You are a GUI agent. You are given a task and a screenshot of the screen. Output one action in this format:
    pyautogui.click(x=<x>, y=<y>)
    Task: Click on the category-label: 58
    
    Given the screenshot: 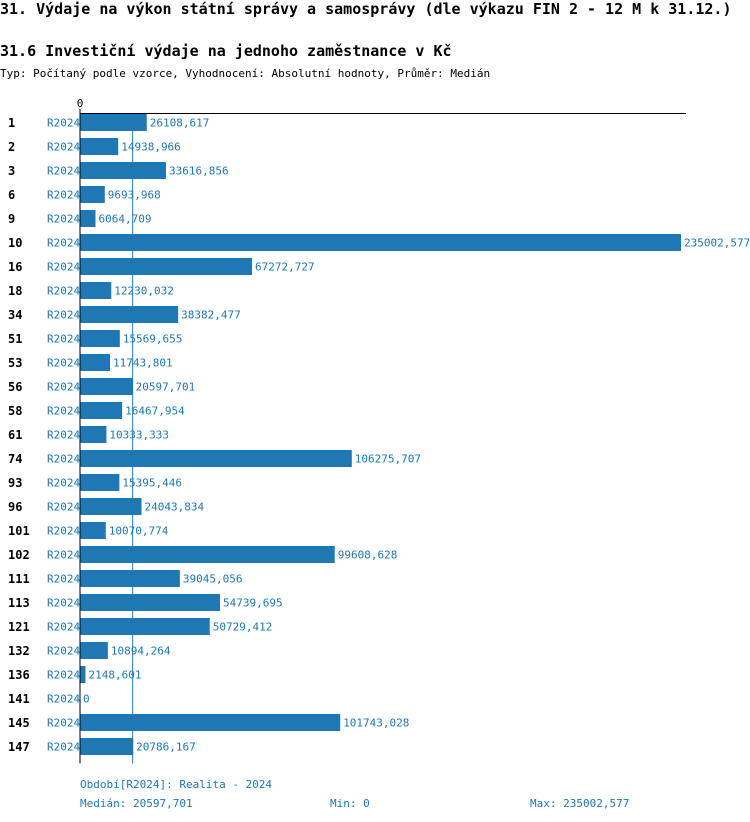 What is the action you would take?
    pyautogui.click(x=15, y=411)
    